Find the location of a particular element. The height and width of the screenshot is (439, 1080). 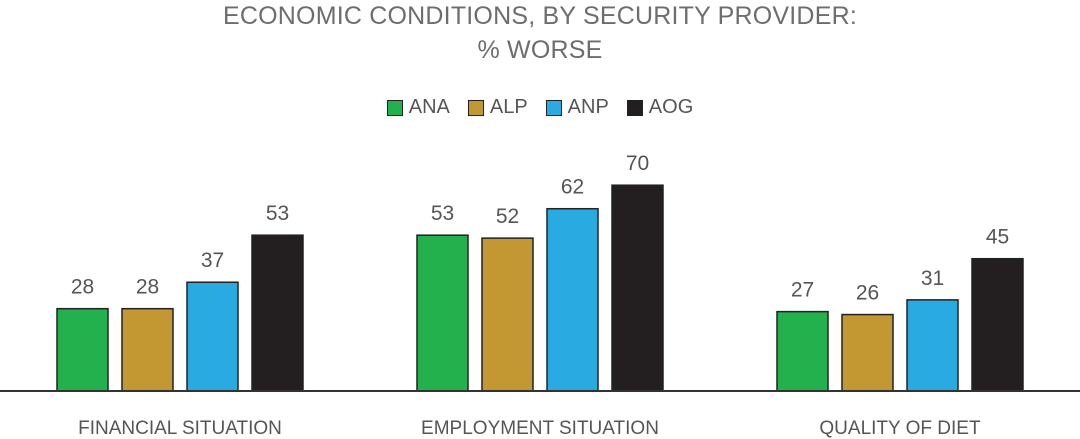

legend-item-anp: ANP is located at coordinates (577, 107).